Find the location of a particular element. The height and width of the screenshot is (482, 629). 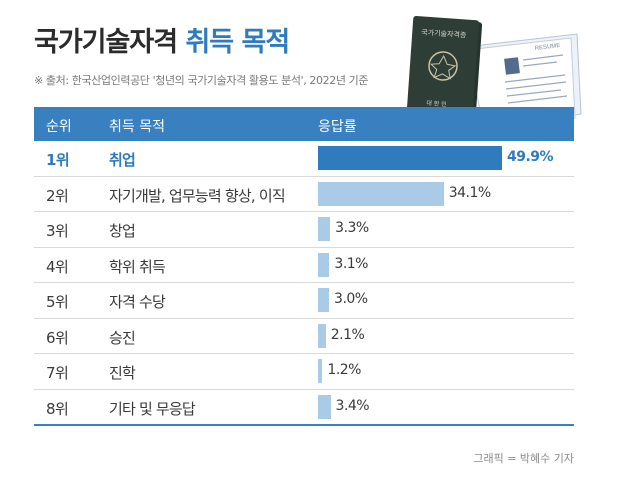

resume-label: RESUME is located at coordinates (548, 47).